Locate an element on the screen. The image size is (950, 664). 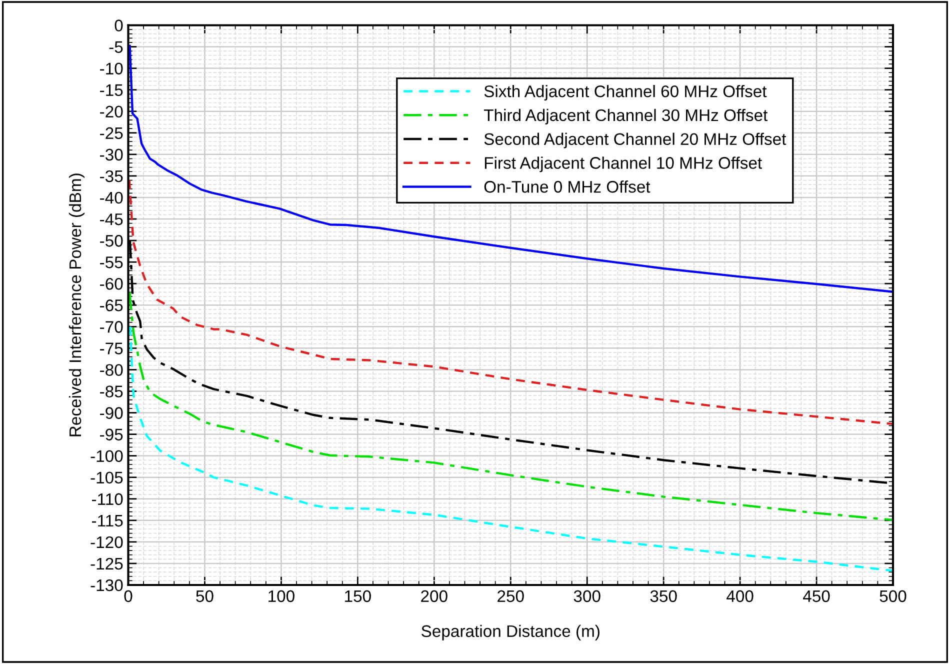
y-tick-label: -25 is located at coordinates (111, 133).